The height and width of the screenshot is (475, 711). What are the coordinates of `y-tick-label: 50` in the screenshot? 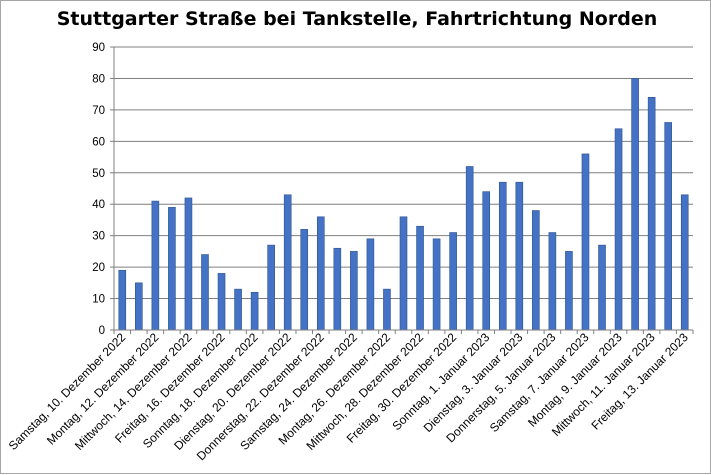 It's located at (98, 174).